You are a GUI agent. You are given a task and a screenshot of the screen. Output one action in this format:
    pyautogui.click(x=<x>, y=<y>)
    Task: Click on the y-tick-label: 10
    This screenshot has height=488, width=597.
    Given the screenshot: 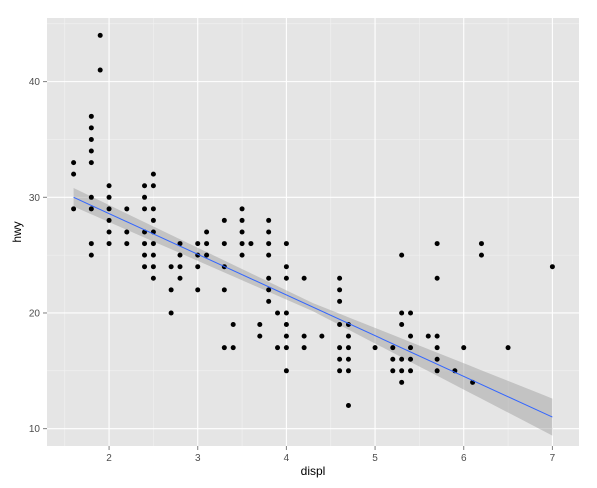 What is the action you would take?
    pyautogui.click(x=35, y=429)
    